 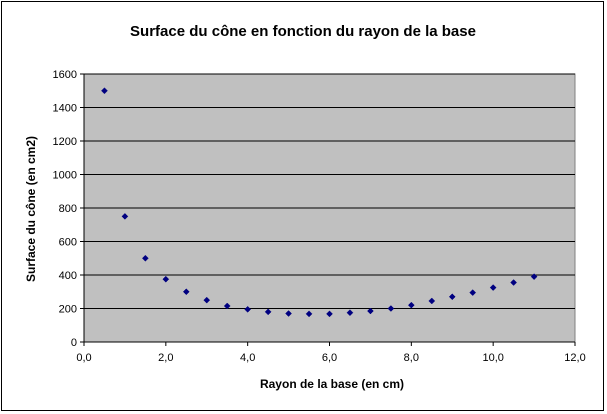 What do you see at coordinates (83, 358) in the screenshot?
I see `x-tick-label-0: 0,0` at bounding box center [83, 358].